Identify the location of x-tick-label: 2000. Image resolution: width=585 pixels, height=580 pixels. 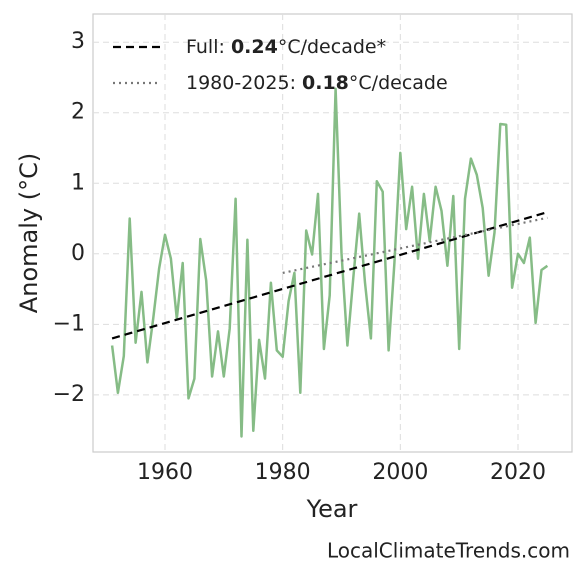
(400, 472).